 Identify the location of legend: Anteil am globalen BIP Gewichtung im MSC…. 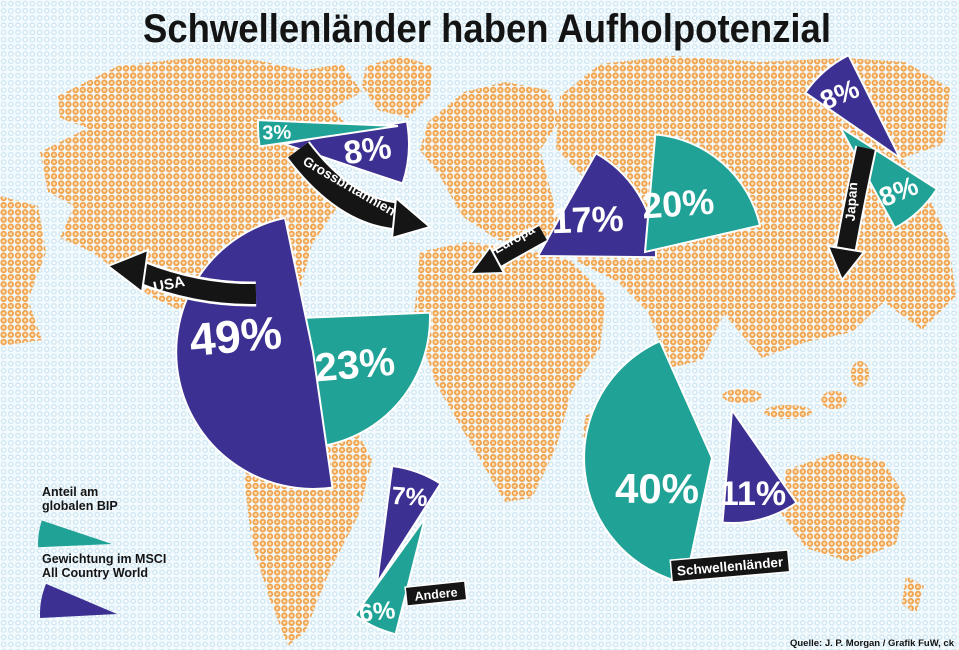
(102, 551).